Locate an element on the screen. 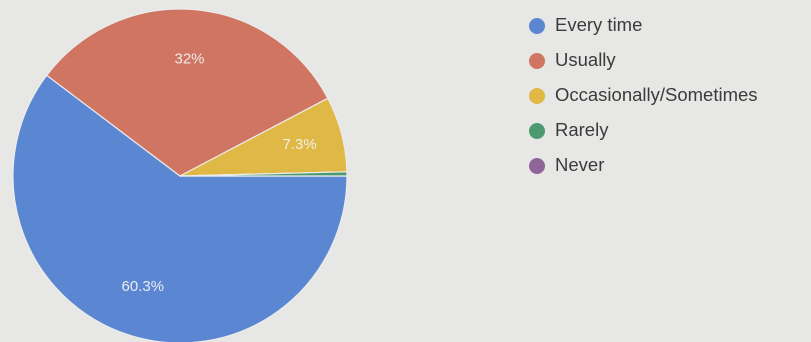  slice-label-every-time: 60.3% is located at coordinates (143, 286).